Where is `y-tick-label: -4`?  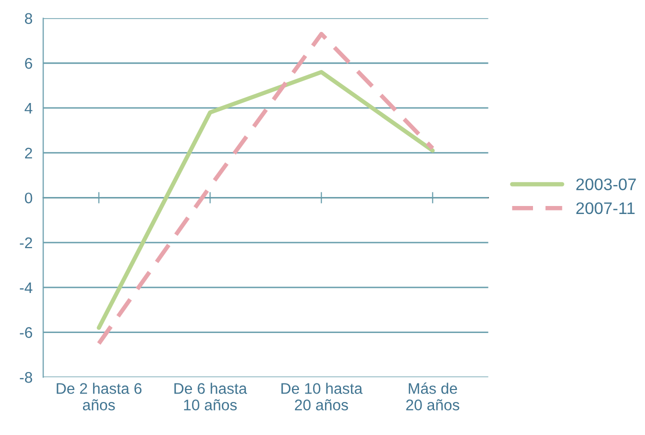 y-tick-label: -4 is located at coordinates (26, 287).